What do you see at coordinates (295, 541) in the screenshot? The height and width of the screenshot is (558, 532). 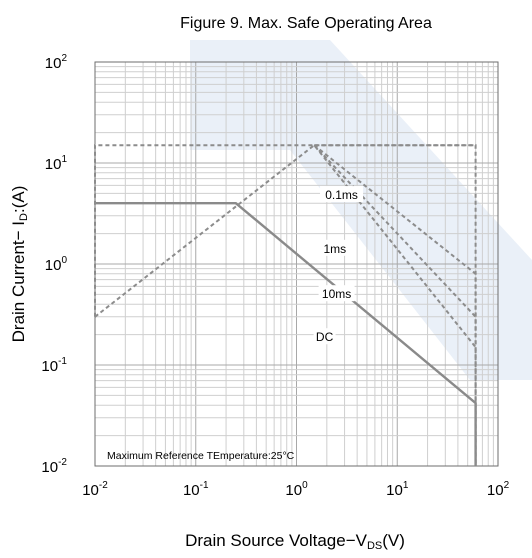 I see `x-axis-title: Drain Source Voltage−VDS(V)` at bounding box center [295, 541].